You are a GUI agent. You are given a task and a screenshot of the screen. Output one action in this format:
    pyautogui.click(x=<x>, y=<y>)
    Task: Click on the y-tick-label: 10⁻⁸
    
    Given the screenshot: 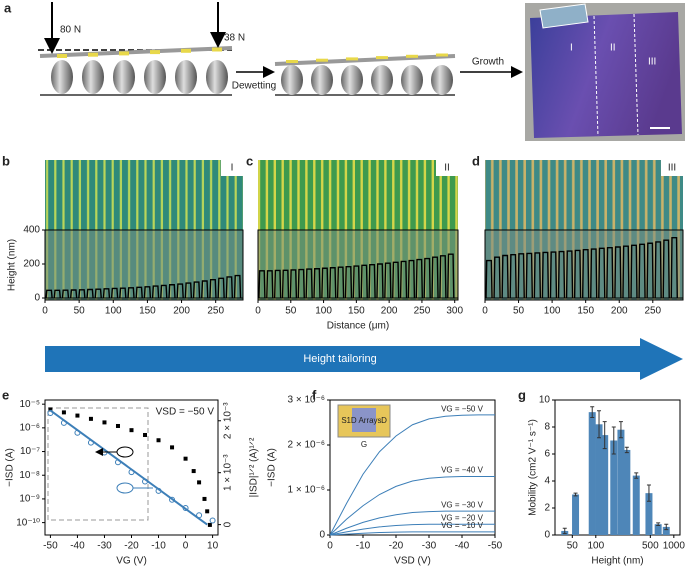 What is the action you would take?
    pyautogui.click(x=29, y=475)
    